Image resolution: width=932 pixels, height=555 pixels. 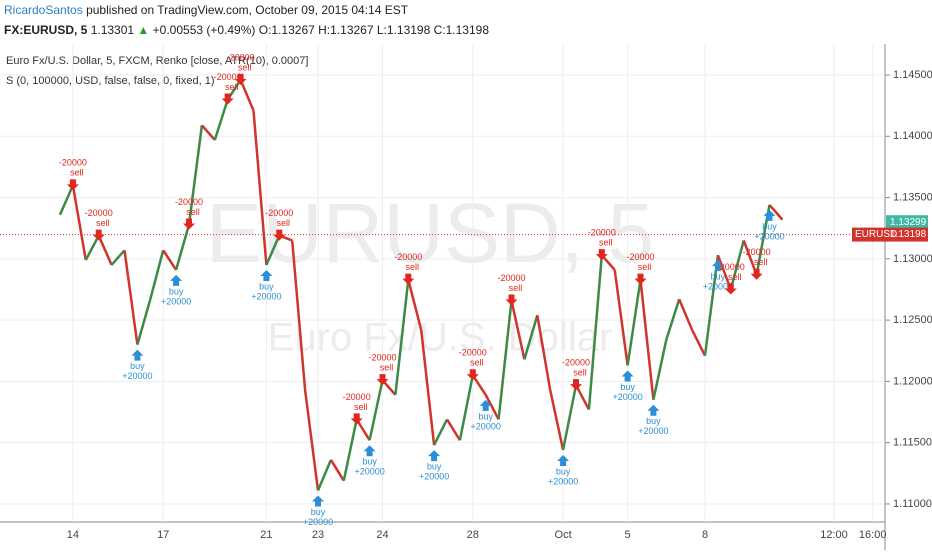 I want to click on x-tick-label: 12:00, so click(x=834, y=535).